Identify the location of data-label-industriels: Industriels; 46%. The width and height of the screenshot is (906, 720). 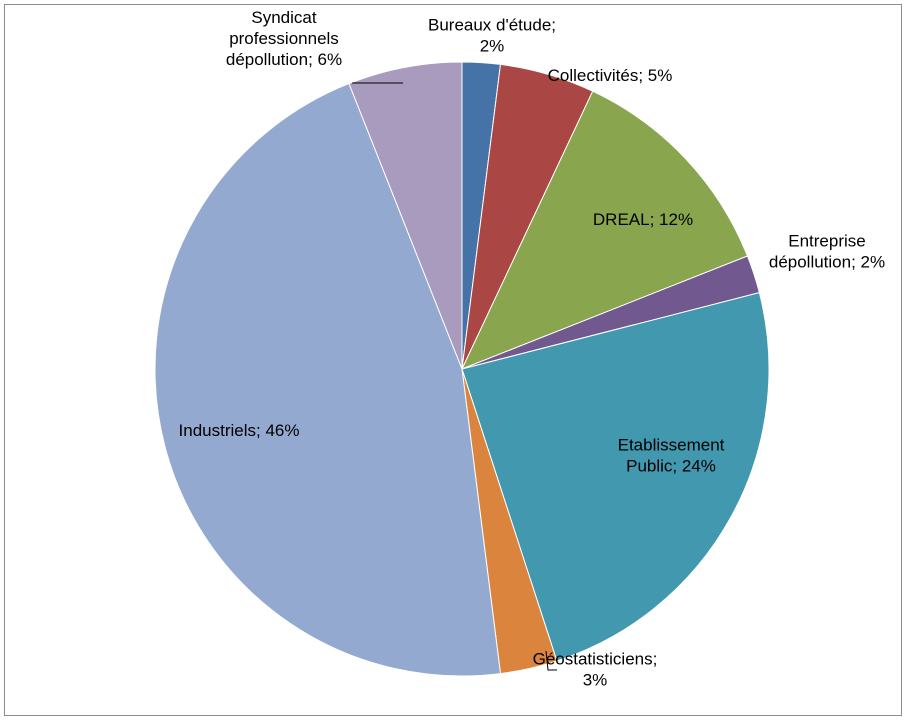
(239, 430).